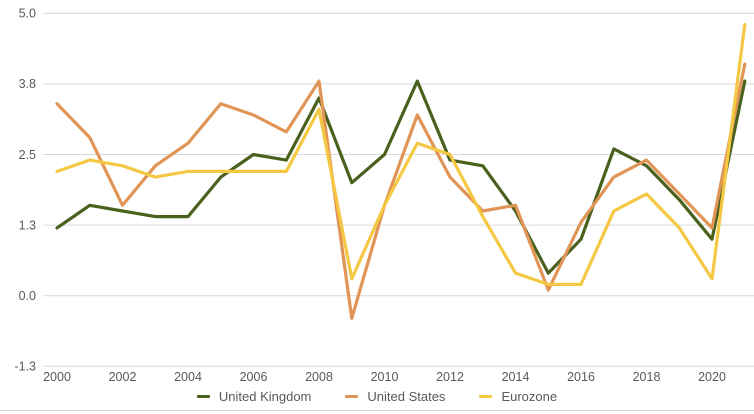  I want to click on x-axis-tick-label: 2004, so click(188, 377).